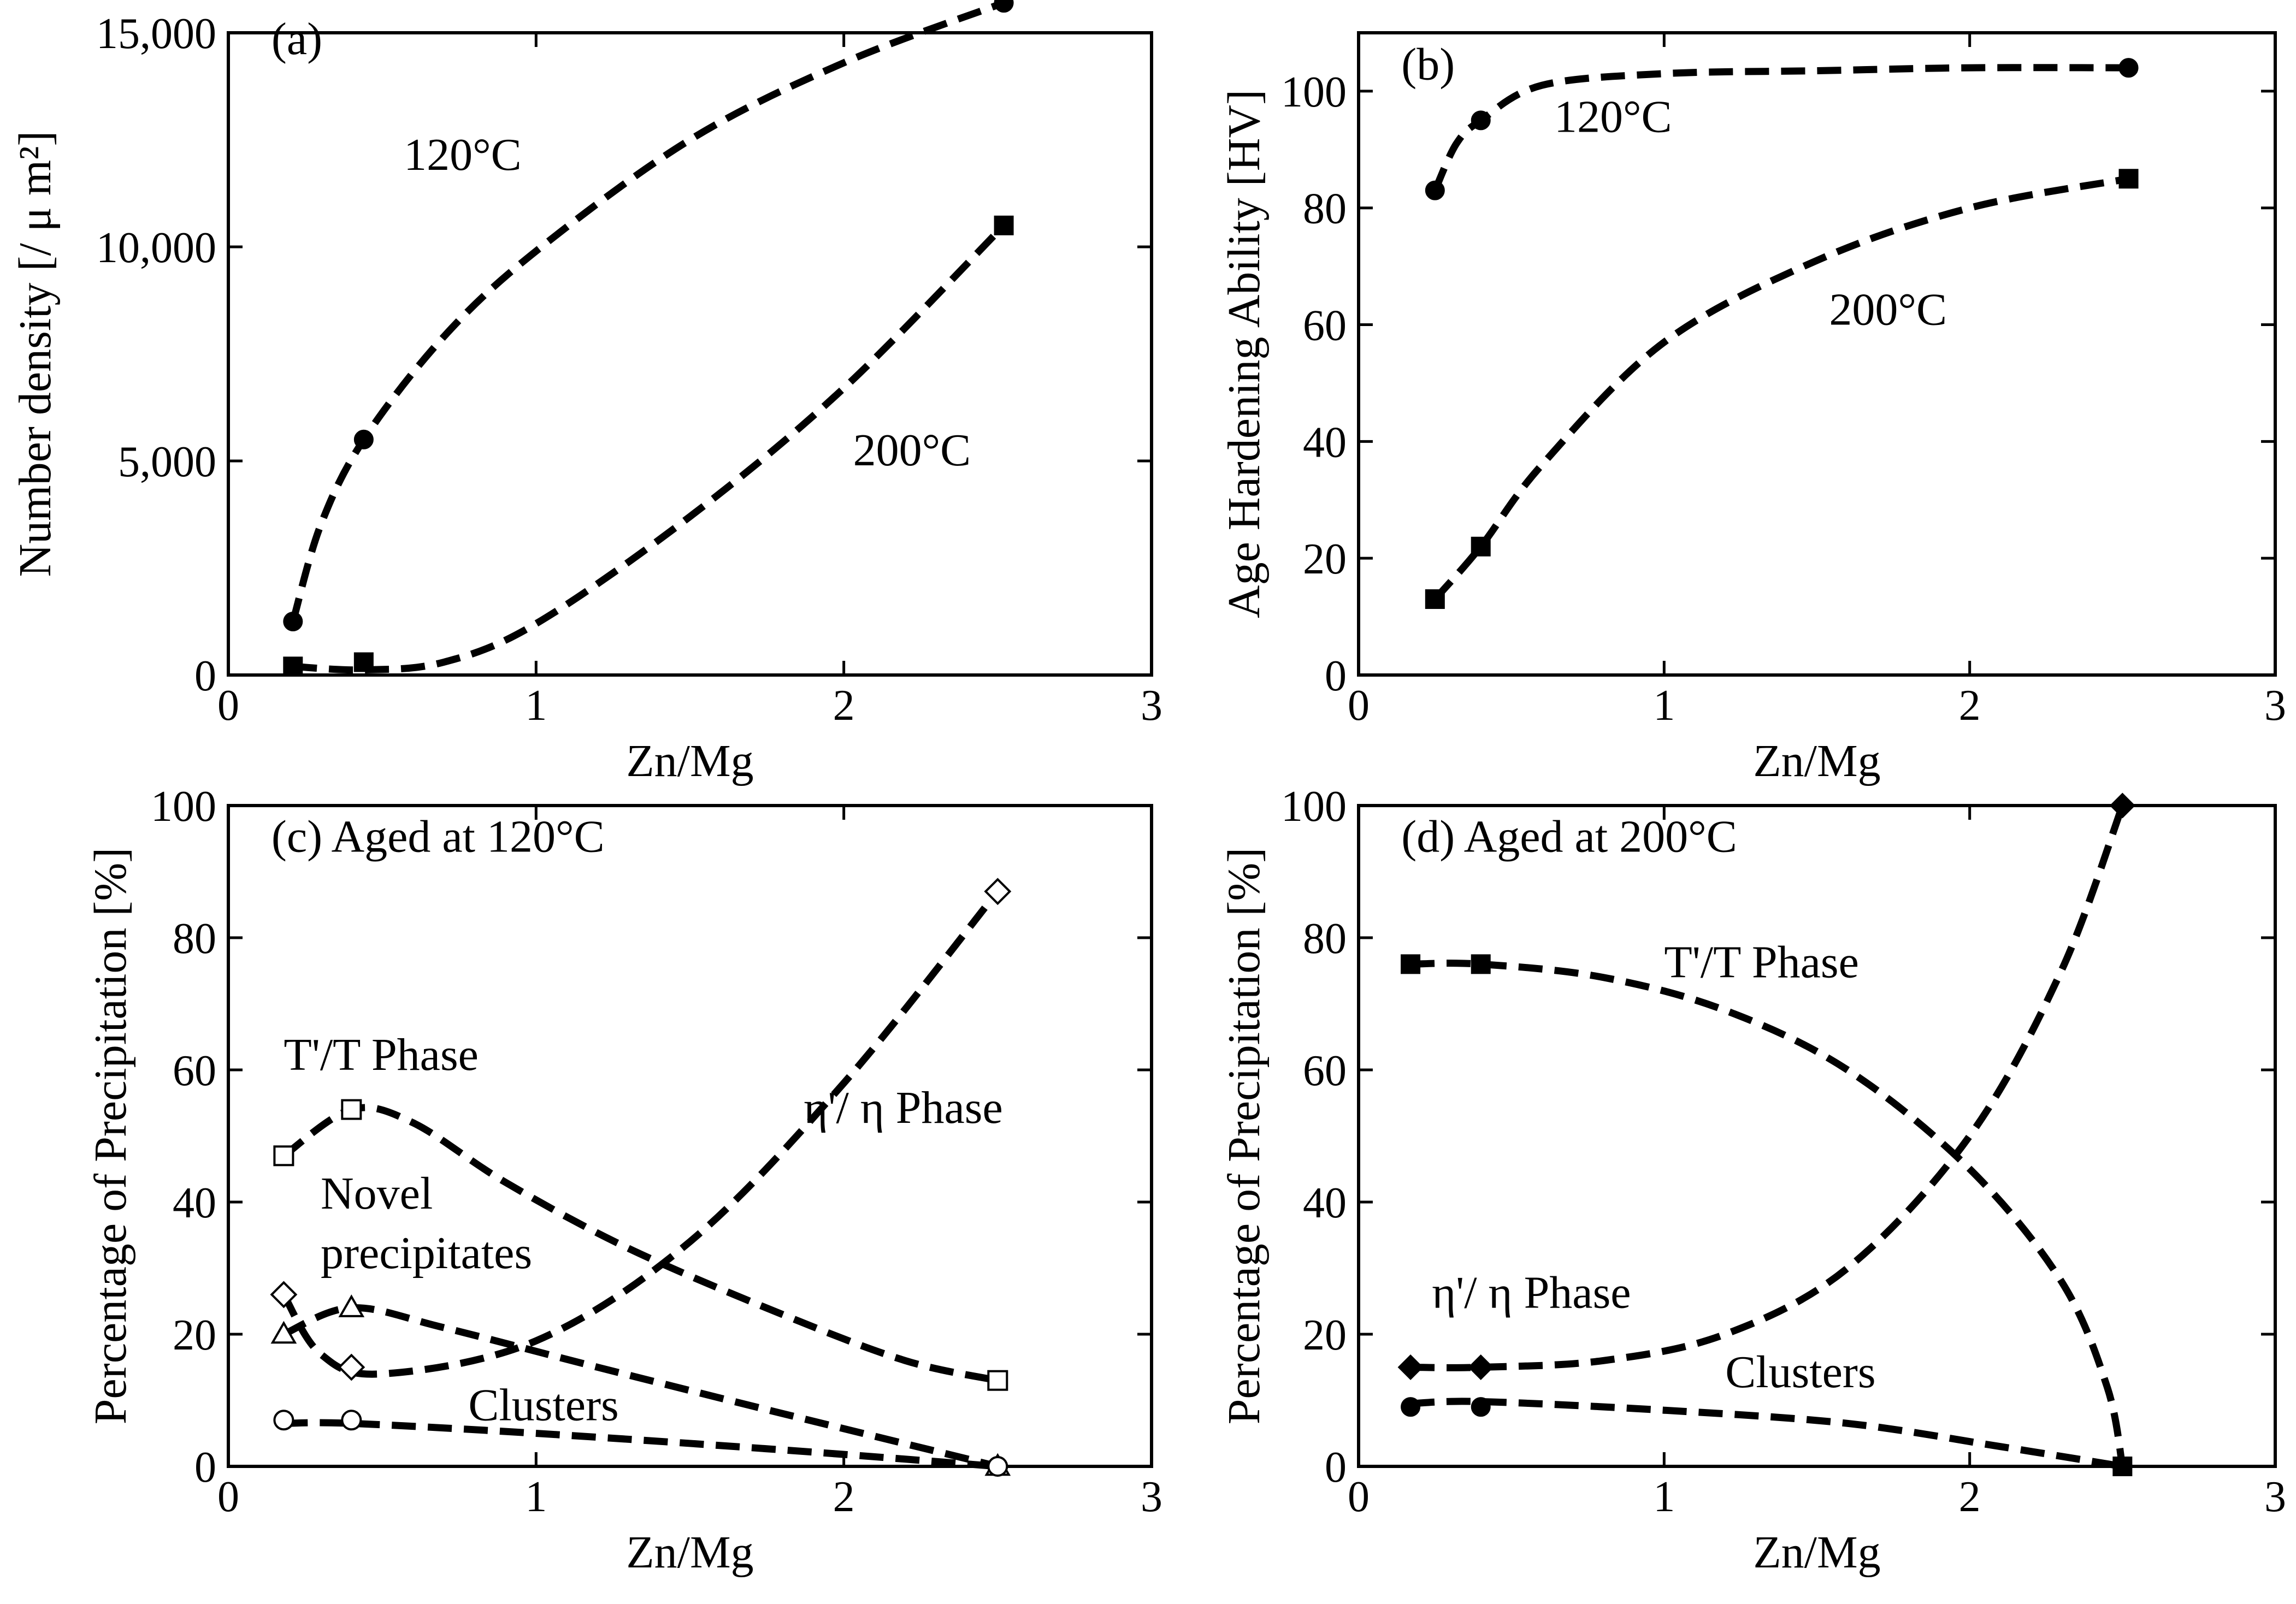 This screenshot has height=1604, width=2296. I want to click on annotation-phase: η'/ η Phase, so click(1531, 1293).